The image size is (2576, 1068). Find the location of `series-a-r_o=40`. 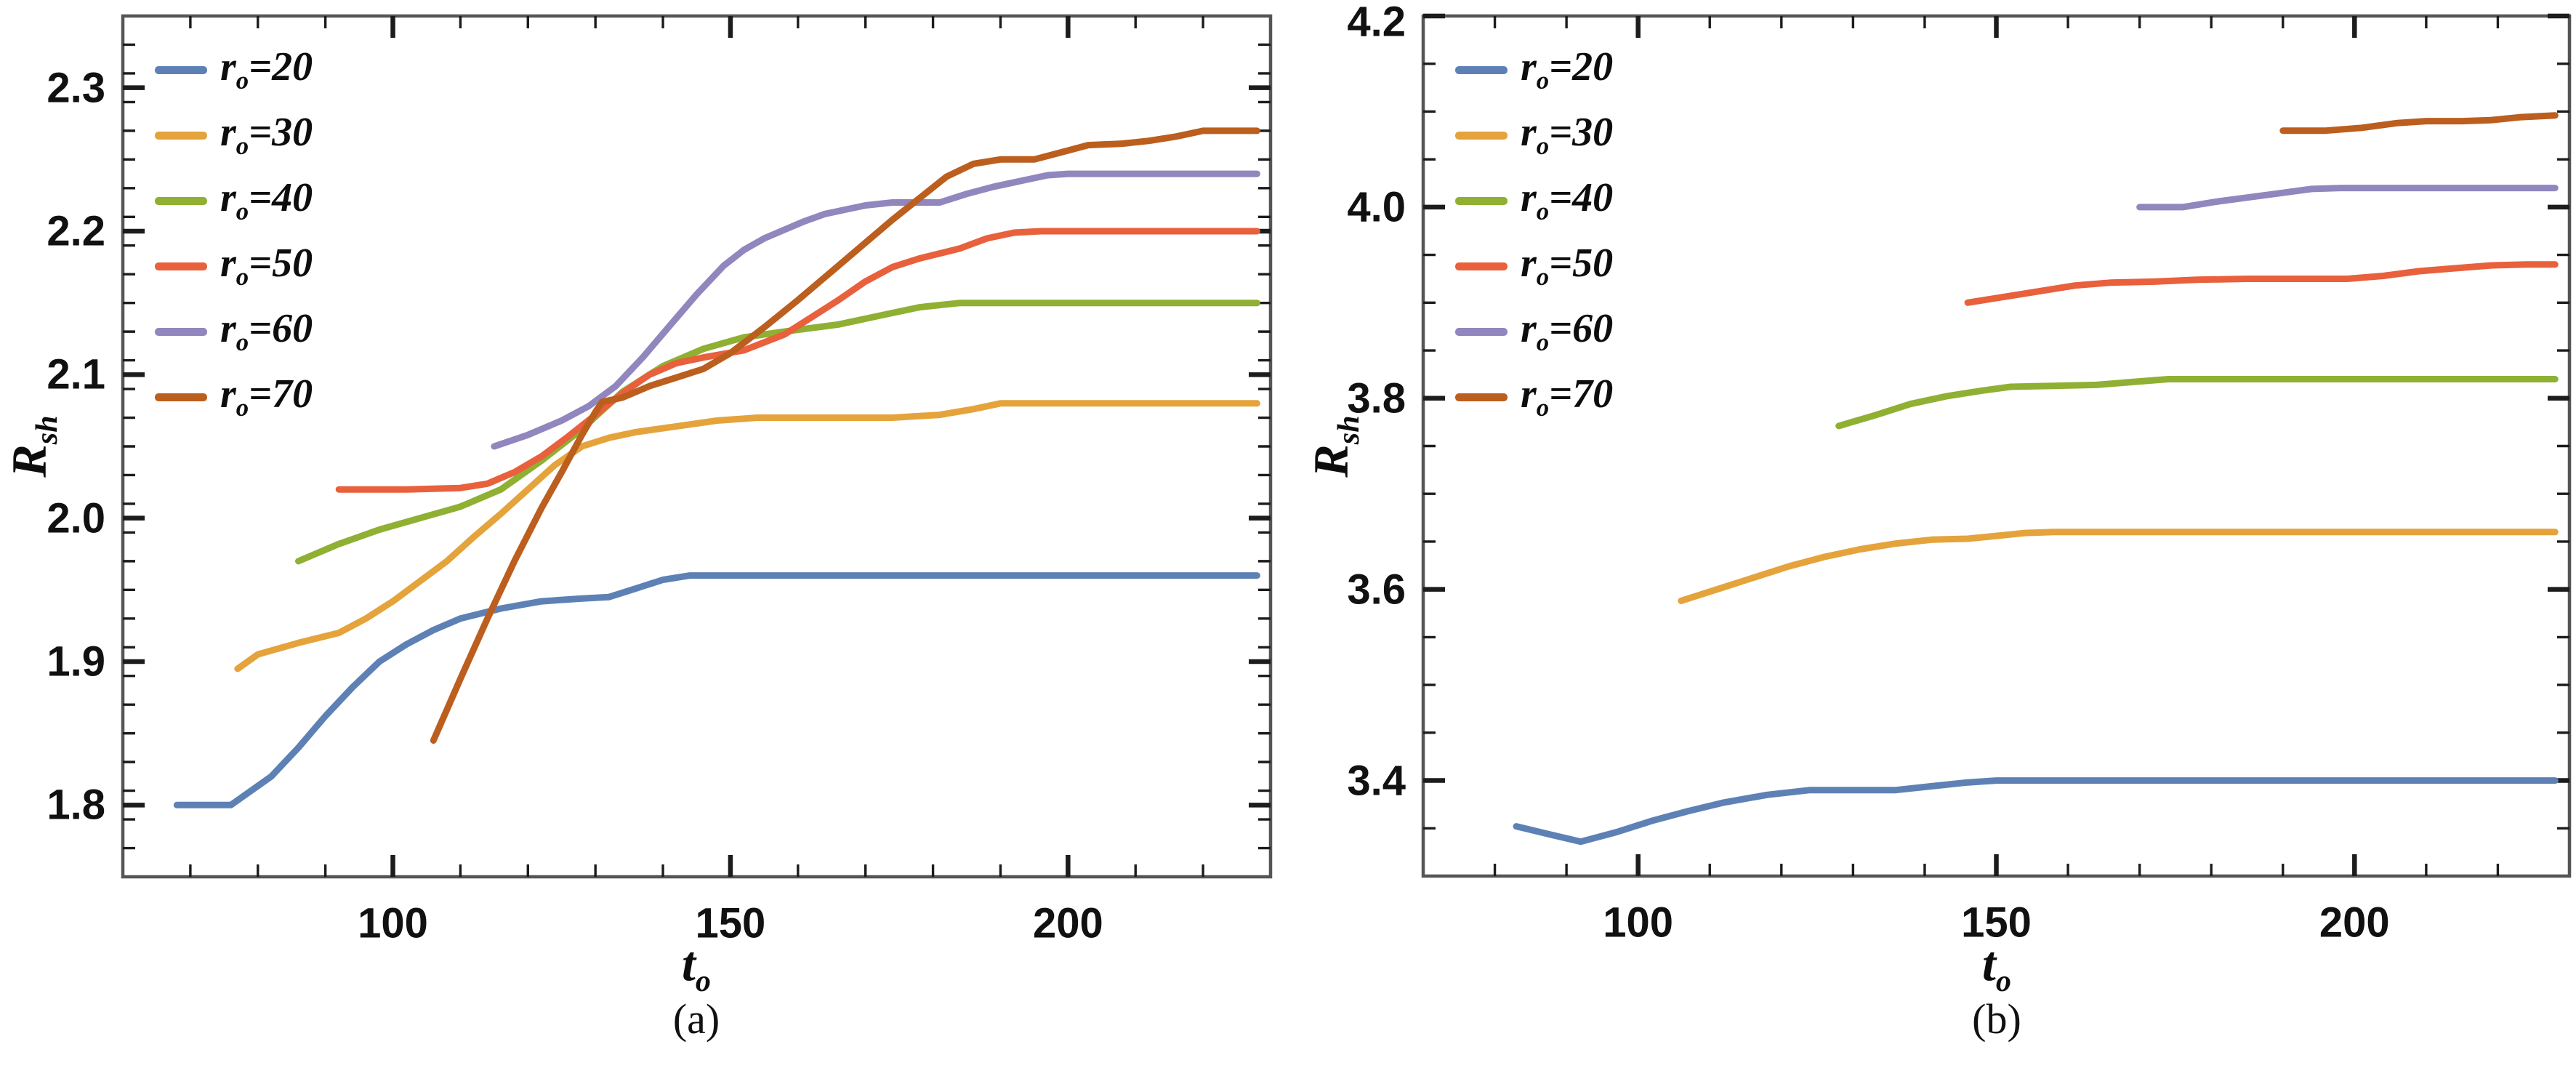

series-a-r_o=40 is located at coordinates (777, 432).